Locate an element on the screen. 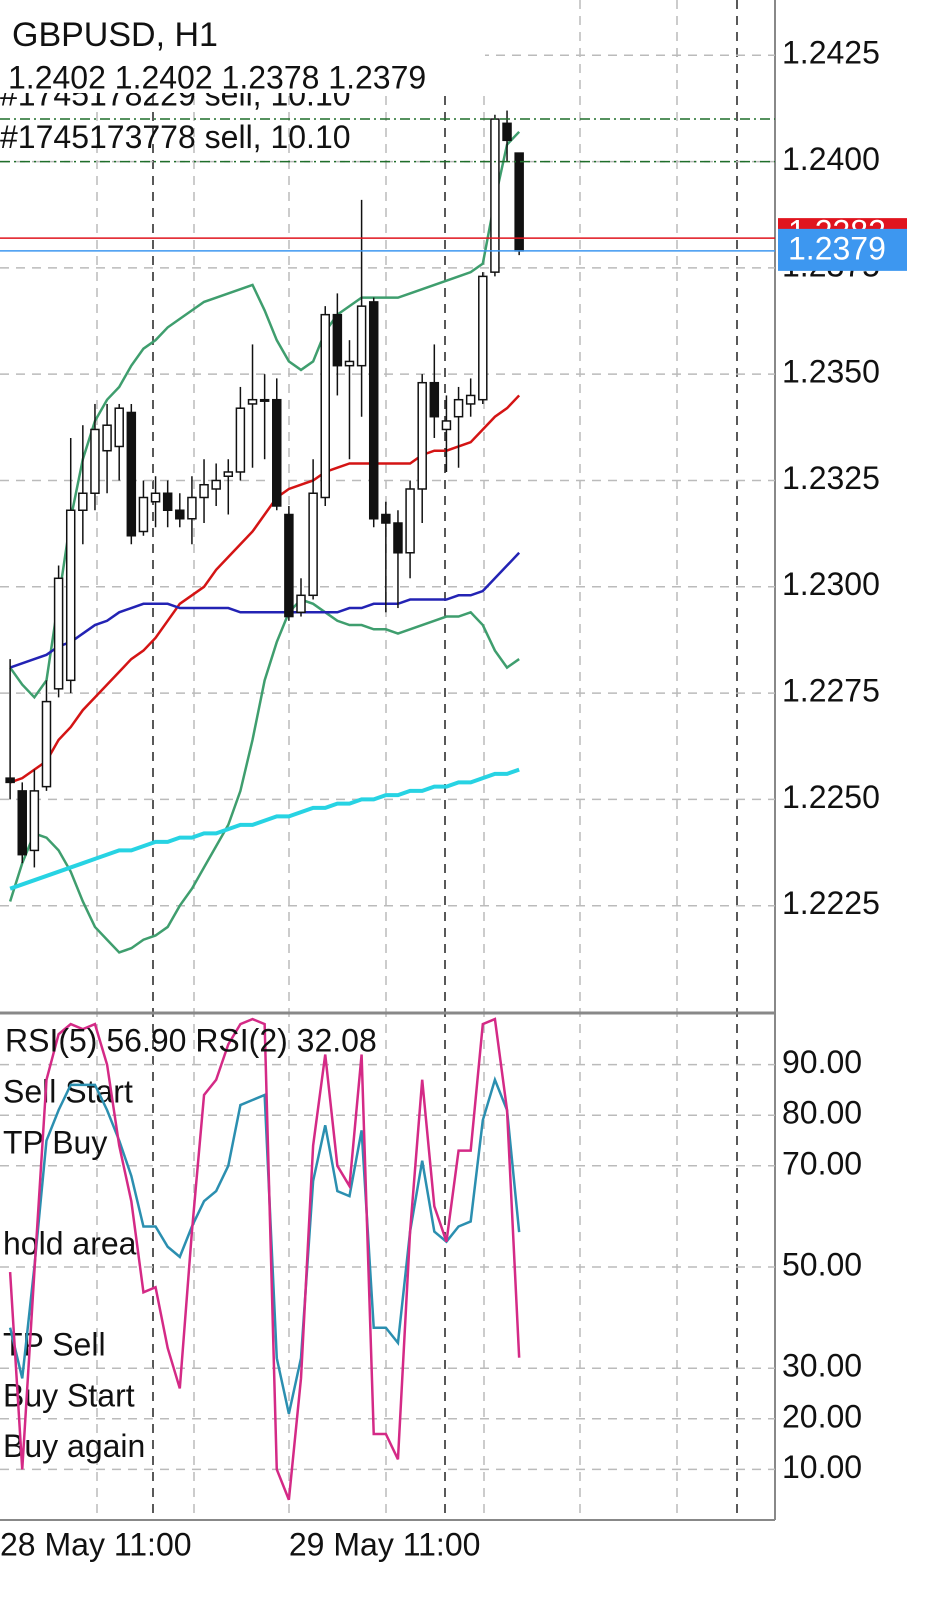 Image resolution: width=947 pixels, height=1600 pixels. bid-label: 1.2379 is located at coordinates (837, 248).